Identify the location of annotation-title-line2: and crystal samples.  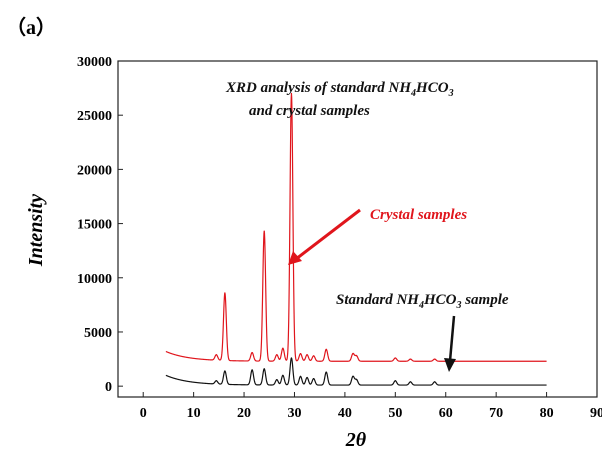
(309, 111).